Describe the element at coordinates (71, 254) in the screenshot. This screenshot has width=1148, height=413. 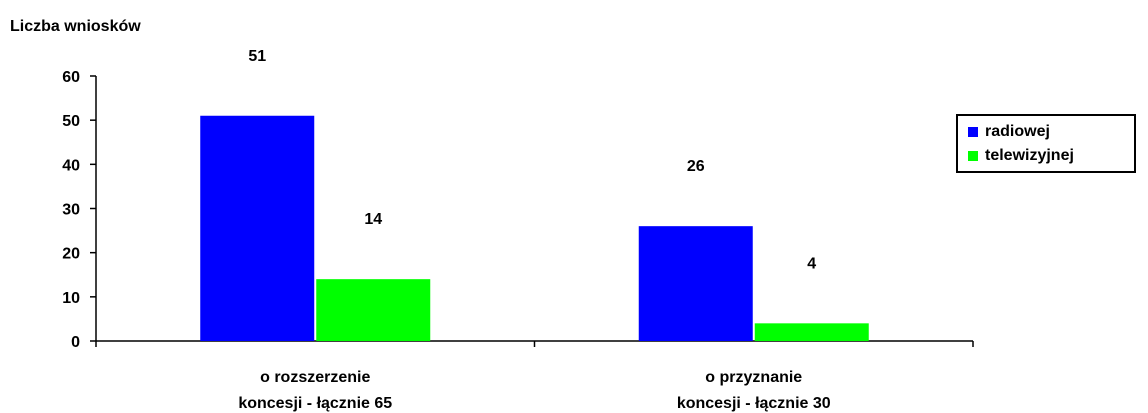
I see `y-tick-label-20: 20` at that location.